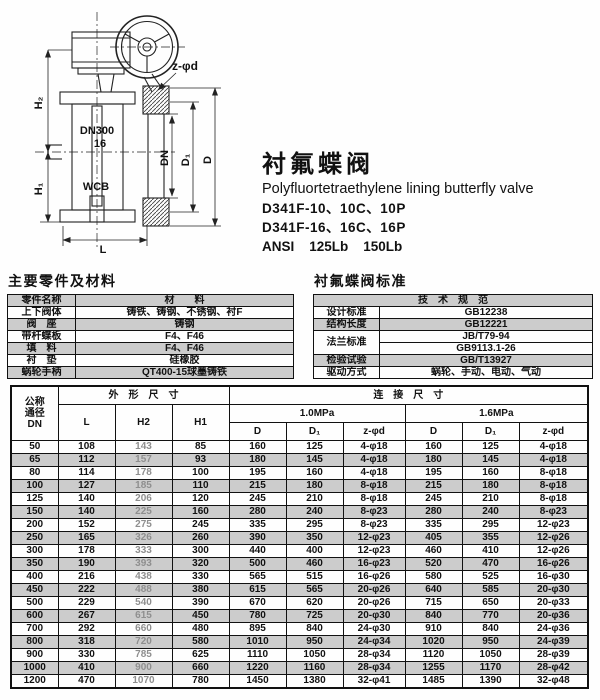 The height and width of the screenshot is (700, 600). I want to click on dims-header-row2: L H2 H1 1.0MPa 1.6MPa, so click(300, 422).